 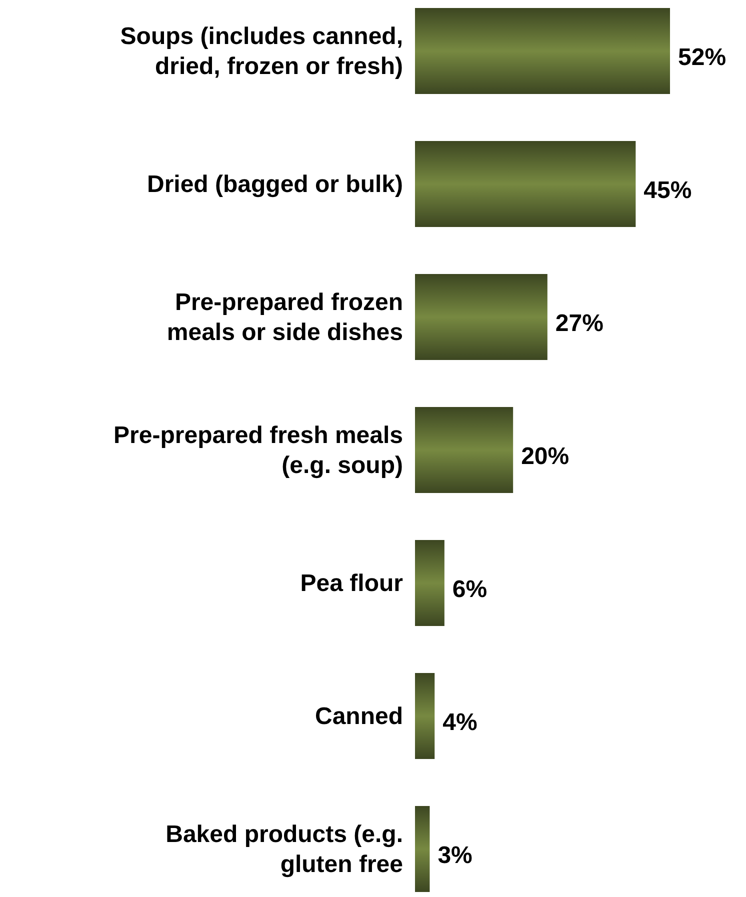 What do you see at coordinates (274, 184) in the screenshot?
I see `y-tick-label: Dried (bagged or bulk)` at bounding box center [274, 184].